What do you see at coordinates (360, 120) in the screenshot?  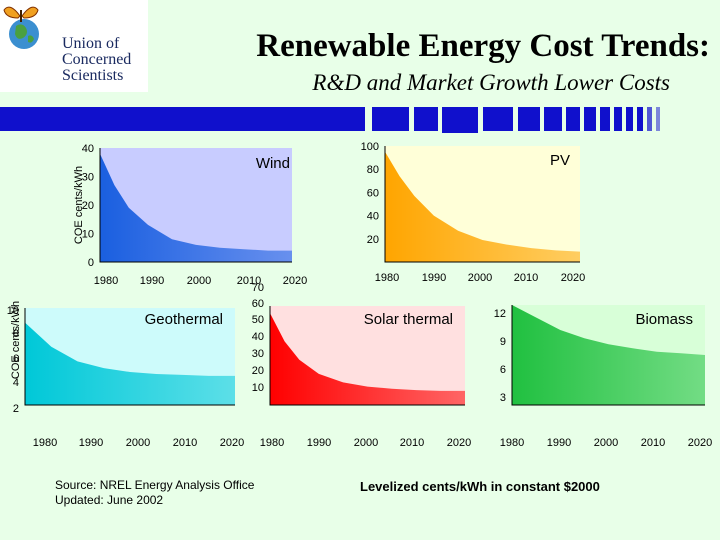 I see `title-bar` at bounding box center [360, 120].